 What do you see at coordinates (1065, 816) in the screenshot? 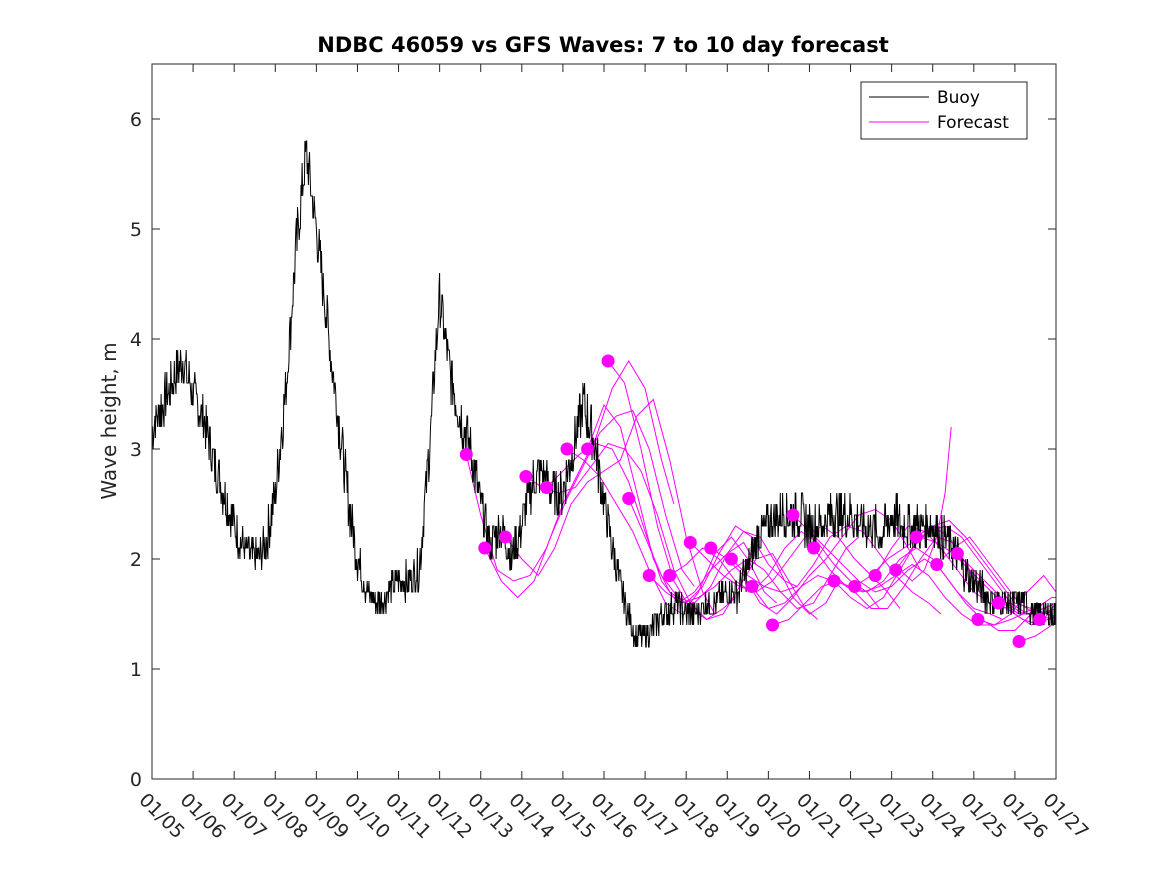
I see `x-tick-label: 01/27` at bounding box center [1065, 816].